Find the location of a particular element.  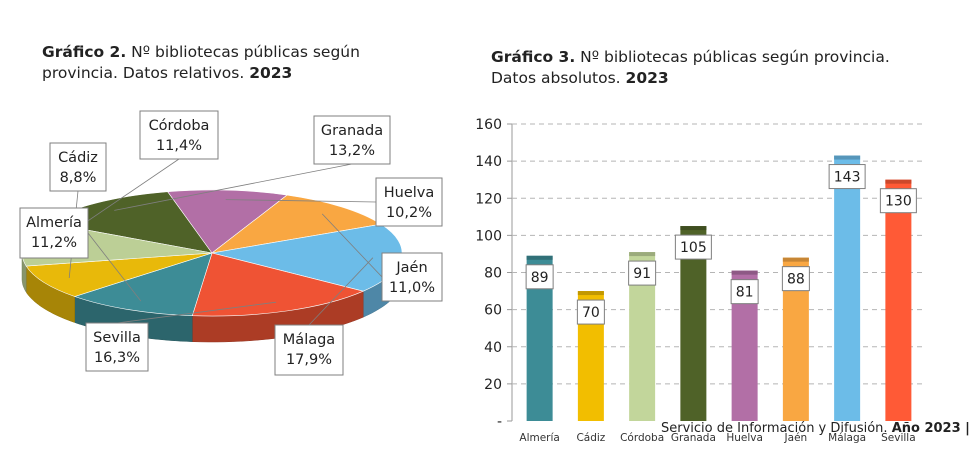

pie-slice-huelva is located at coordinates (227, 221).